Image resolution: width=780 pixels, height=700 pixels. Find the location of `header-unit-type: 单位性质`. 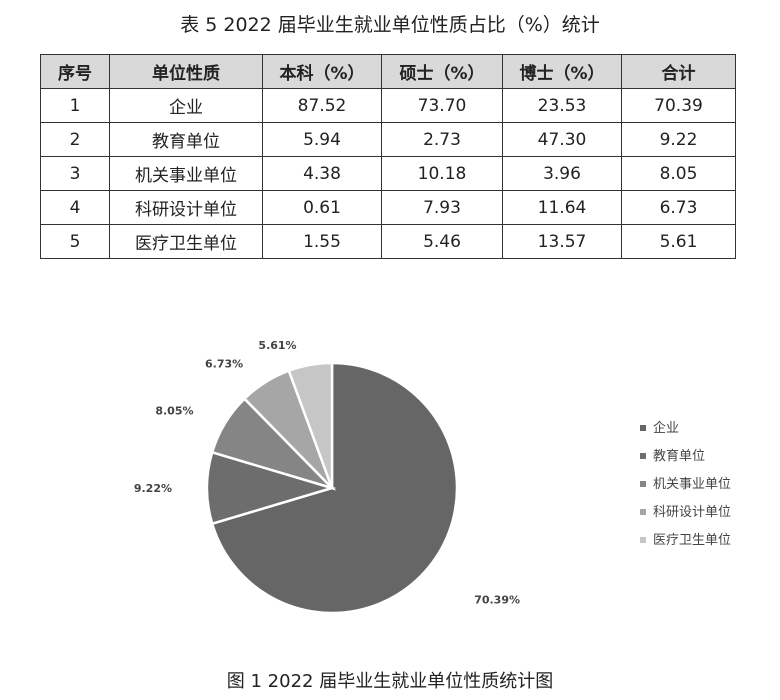

header-unit-type: 单位性质 is located at coordinates (186, 71).